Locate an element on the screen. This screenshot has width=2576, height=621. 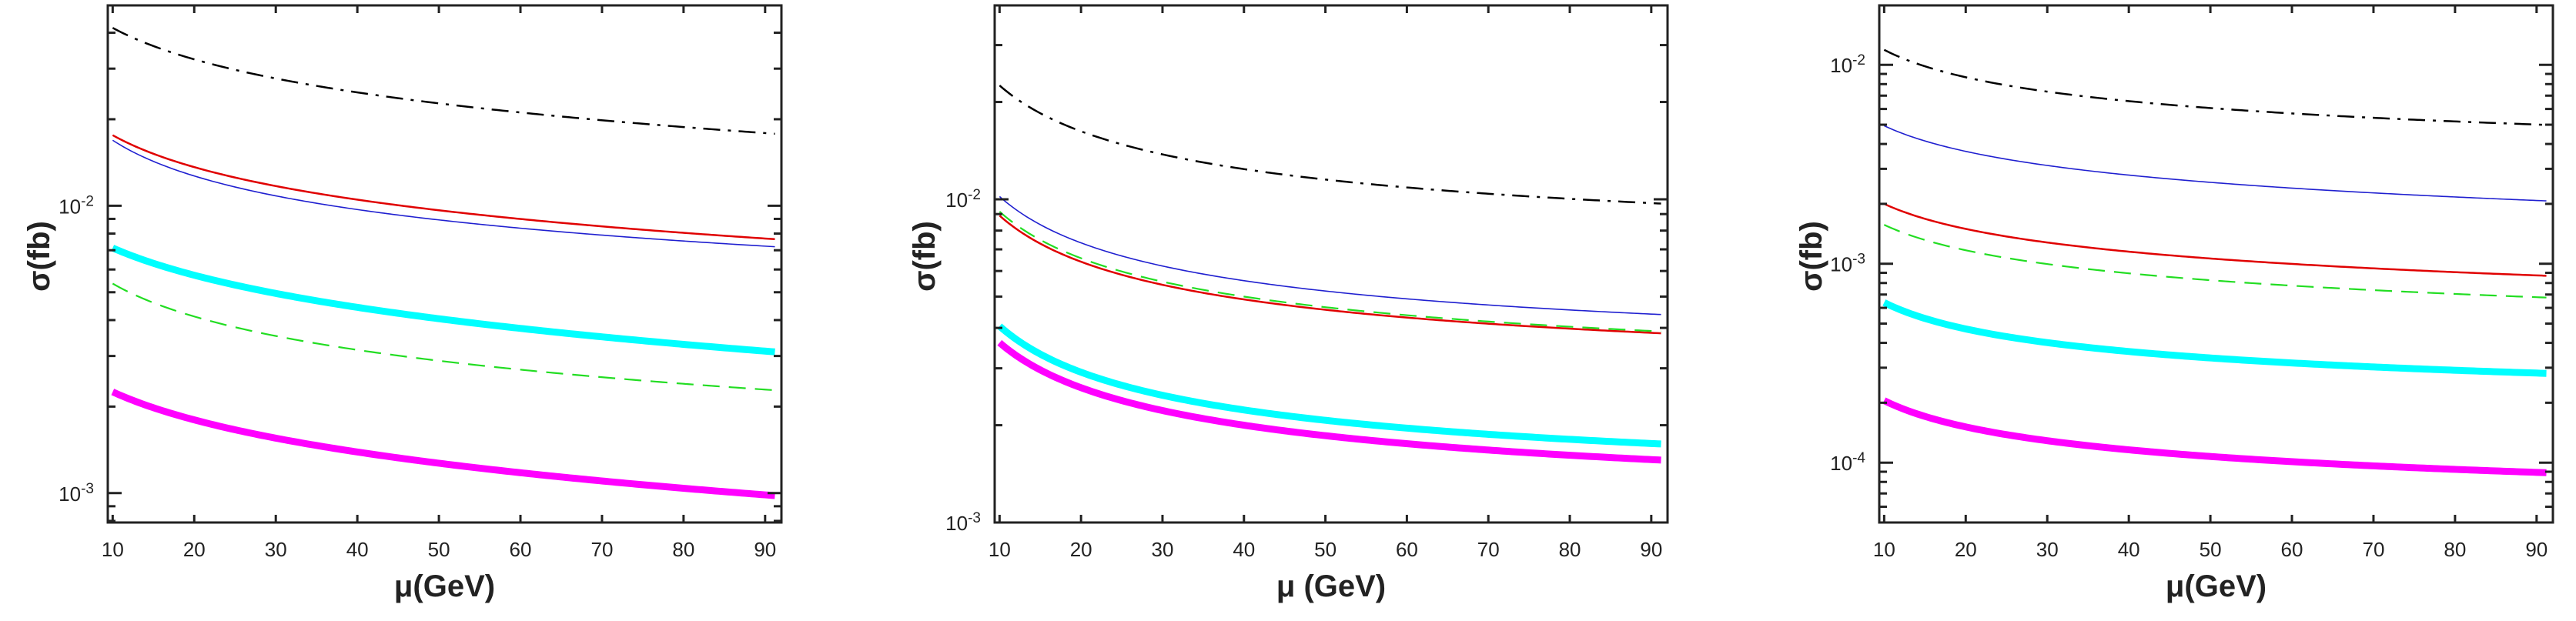
y-tick-label: 10⁻⁴ is located at coordinates (1847, 462).